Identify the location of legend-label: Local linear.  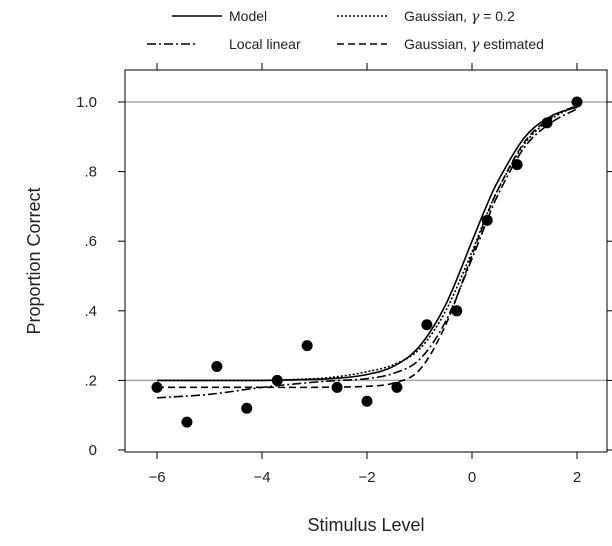
(265, 44).